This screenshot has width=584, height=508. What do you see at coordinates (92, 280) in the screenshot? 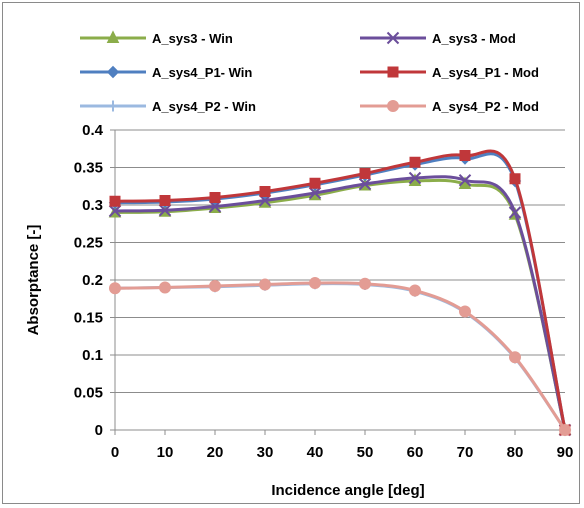
I see `y-tick-label: 0.2` at bounding box center [92, 280].